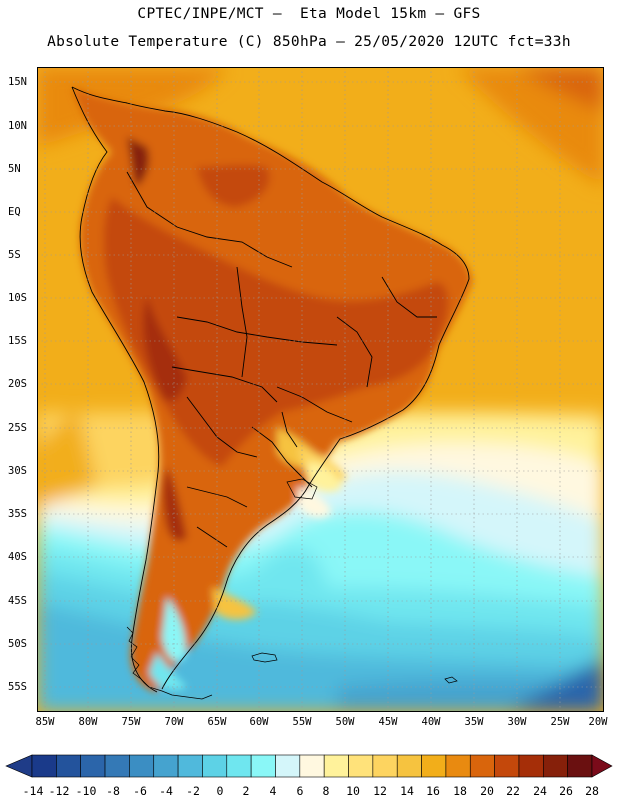 The image size is (618, 800). Describe the element at coordinates (33, 791) in the screenshot. I see `colorbar-label: -14` at that location.